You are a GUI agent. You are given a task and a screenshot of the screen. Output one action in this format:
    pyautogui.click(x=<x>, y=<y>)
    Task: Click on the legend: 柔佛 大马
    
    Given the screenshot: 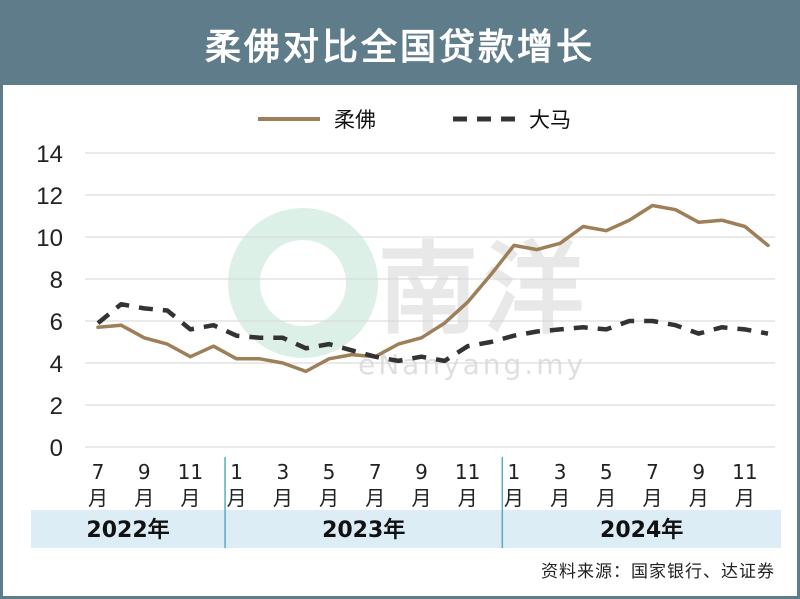 What is the action you would take?
    pyautogui.click(x=414, y=120)
    